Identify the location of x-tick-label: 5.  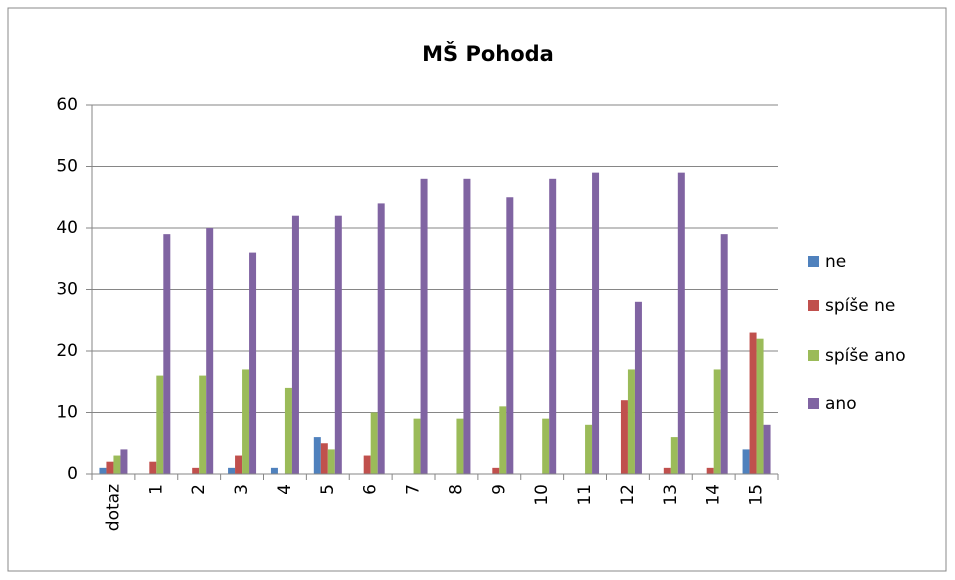
(328, 489).